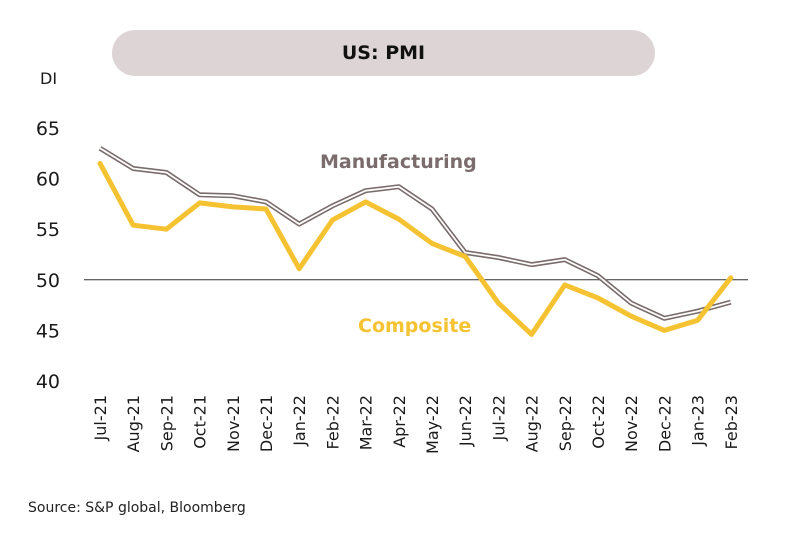 The width and height of the screenshot is (798, 538). What do you see at coordinates (398, 162) in the screenshot?
I see `series-label-manufacturing: Manufacturing` at bounding box center [398, 162].